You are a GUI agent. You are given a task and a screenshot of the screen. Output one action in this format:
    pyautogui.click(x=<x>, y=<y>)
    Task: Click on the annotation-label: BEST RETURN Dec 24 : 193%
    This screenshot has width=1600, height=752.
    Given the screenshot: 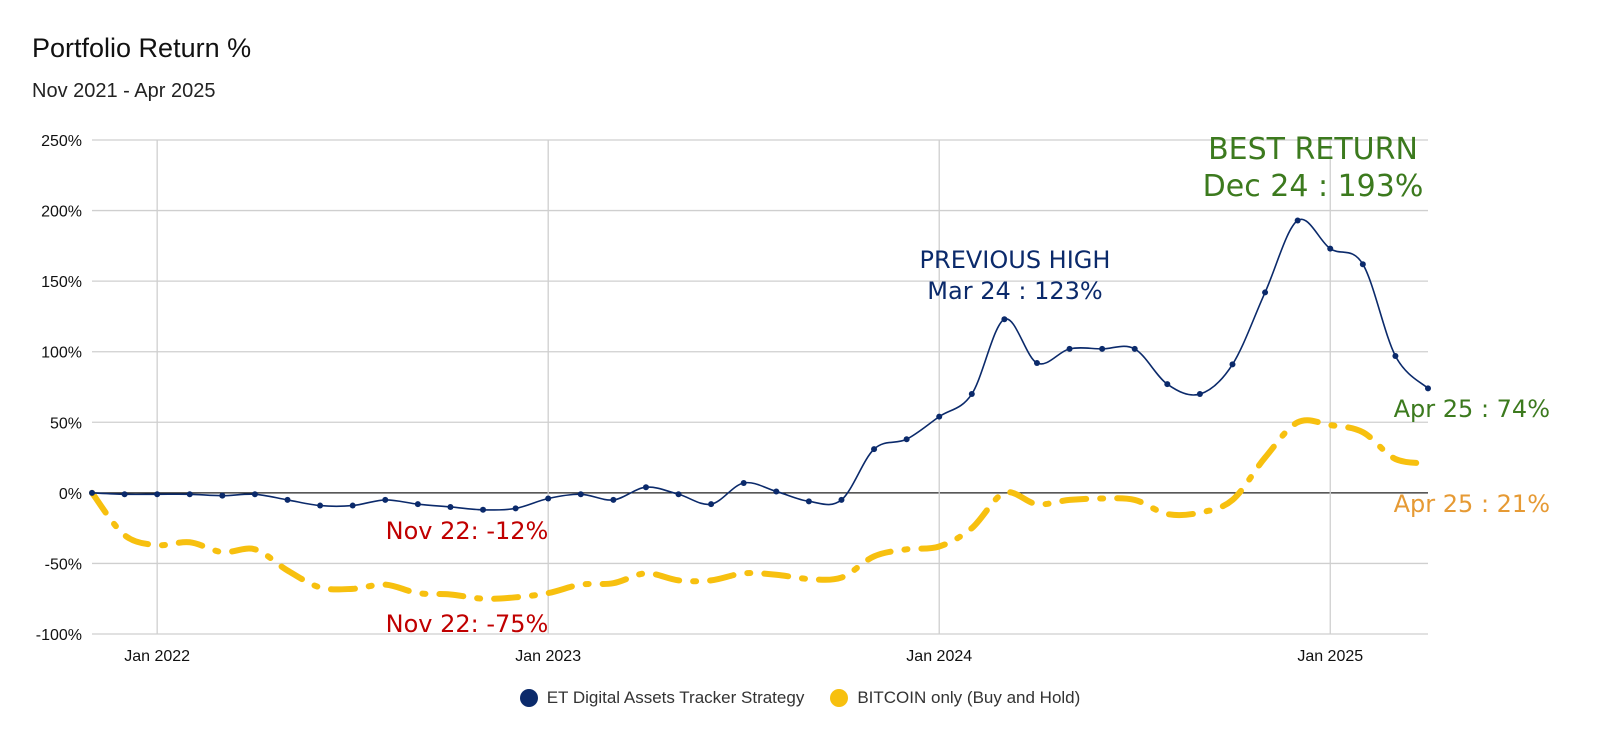 What is the action you would take?
    pyautogui.click(x=1313, y=168)
    